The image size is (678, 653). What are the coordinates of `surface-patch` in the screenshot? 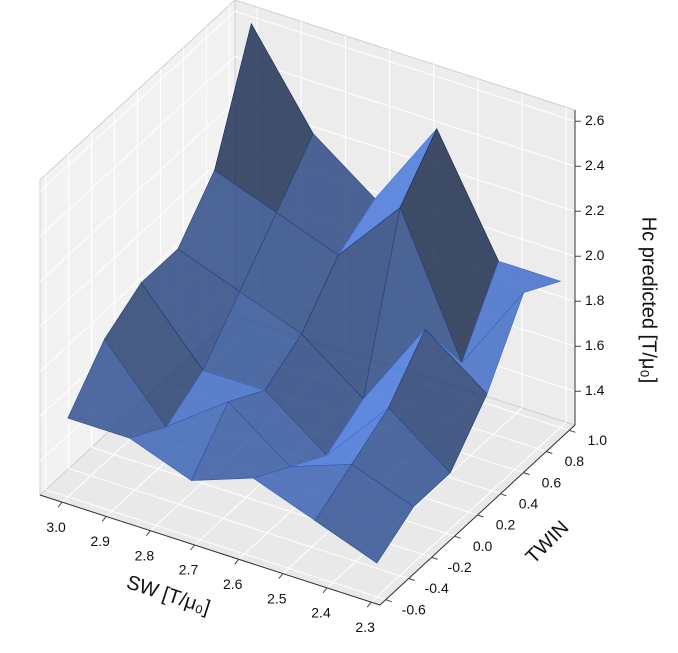 It's located at (364, 513).